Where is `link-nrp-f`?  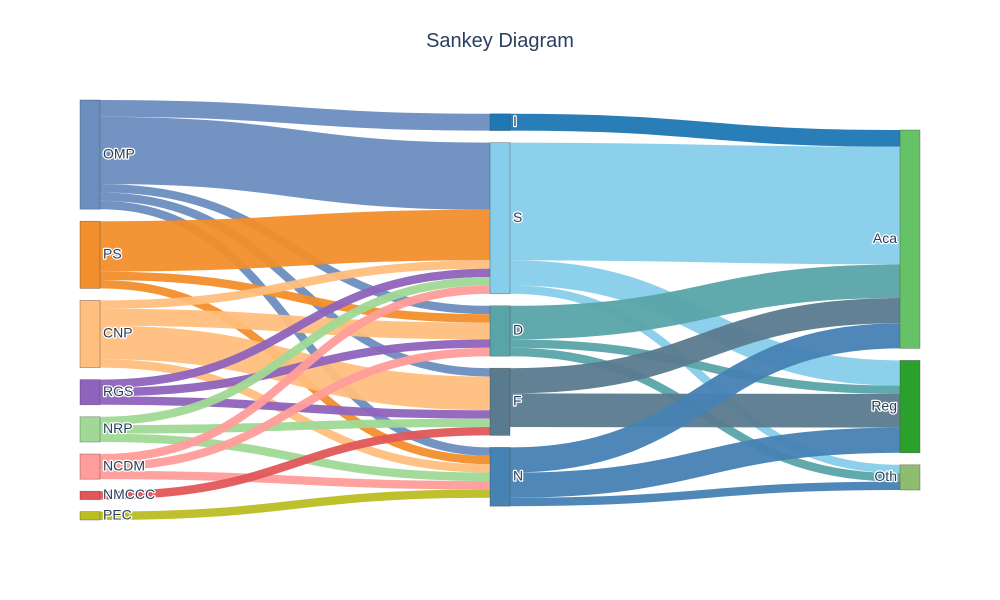
link-nrp-f is located at coordinates (295, 426).